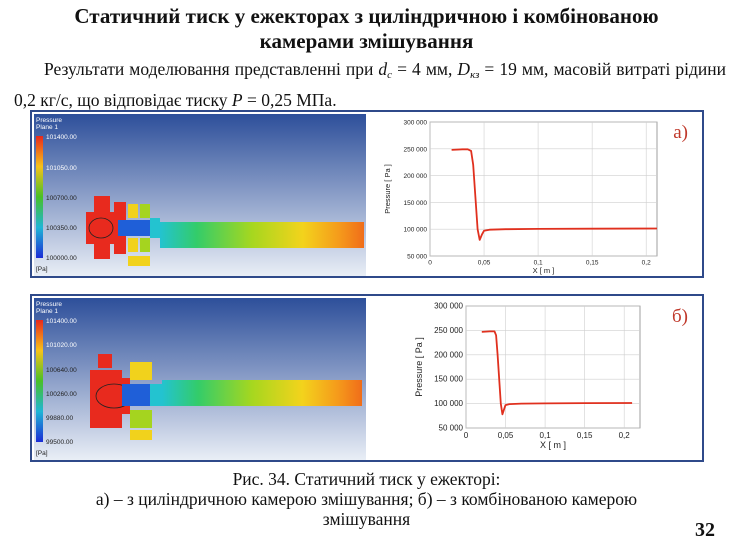  What do you see at coordinates (366, 41) in the screenshot?
I see `slide-title-line-2: камерами змішування` at bounding box center [366, 41].